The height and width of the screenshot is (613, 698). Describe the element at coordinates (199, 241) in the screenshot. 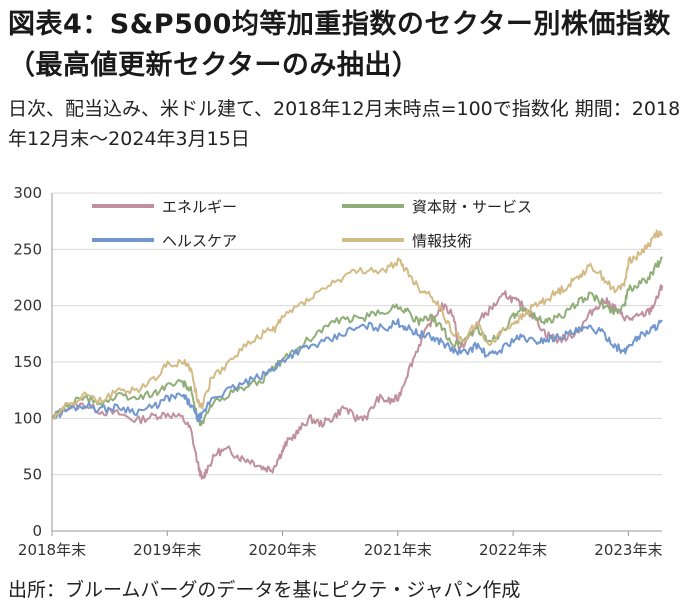

I see `legend-label: ヘルスケア` at that location.